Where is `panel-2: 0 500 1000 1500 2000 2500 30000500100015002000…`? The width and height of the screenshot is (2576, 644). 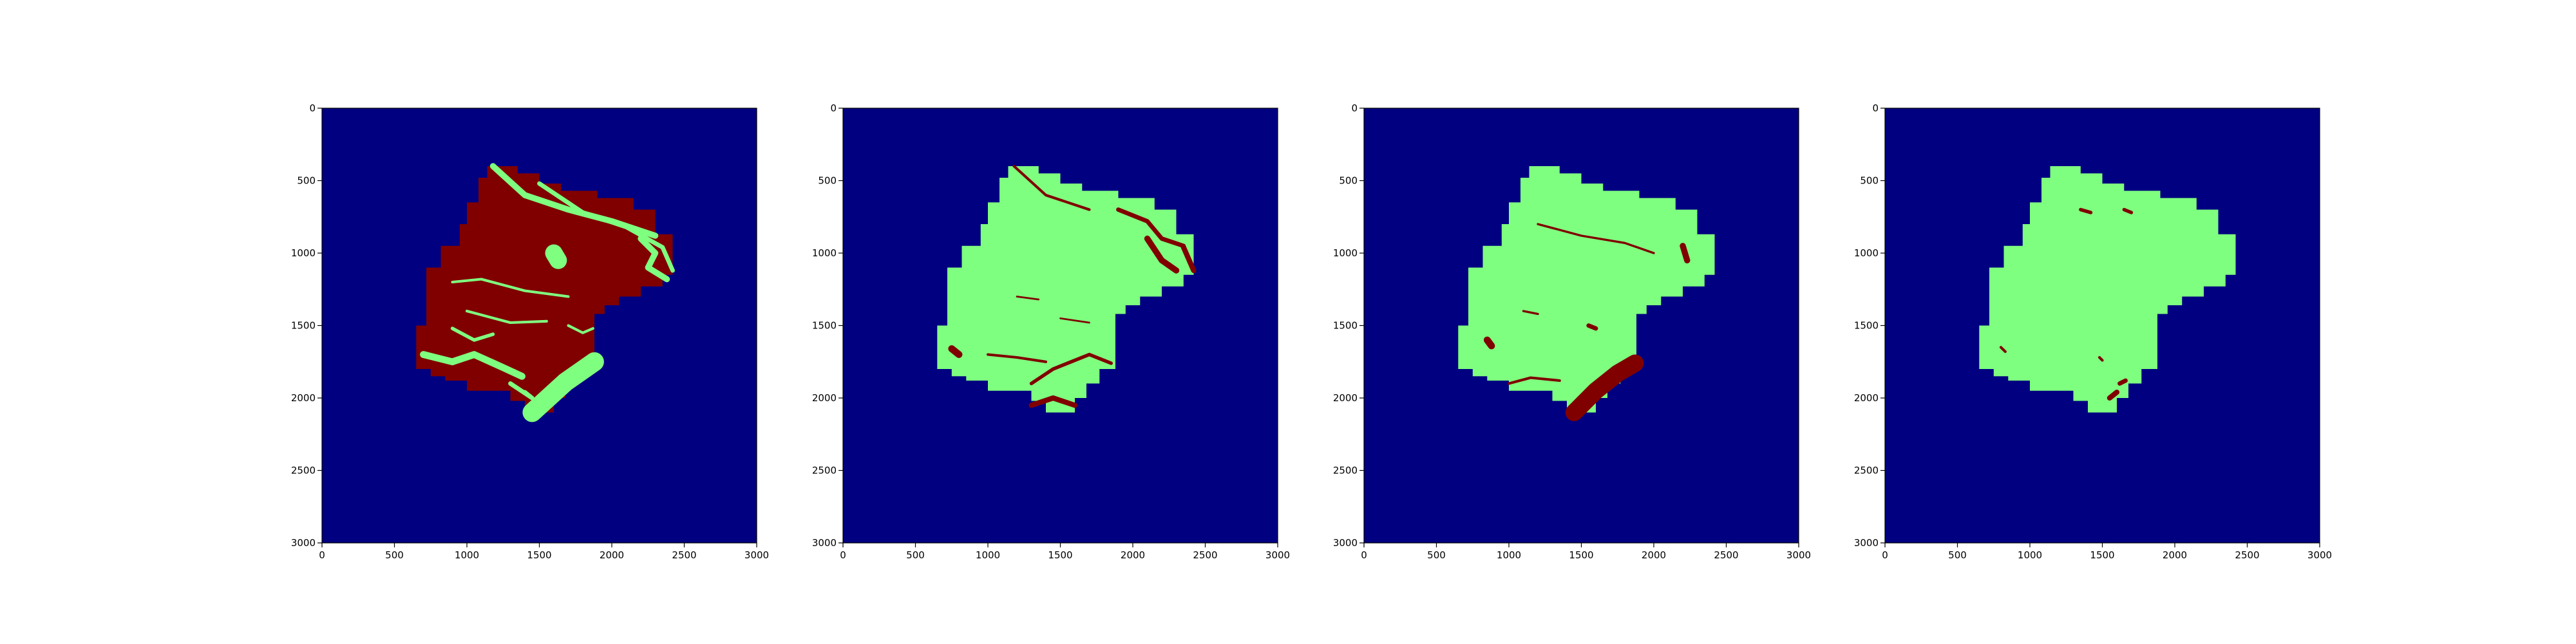
panel-2: 0 500 1000 1500 2000 2500 30000500100015002000… is located at coordinates (1051, 332).